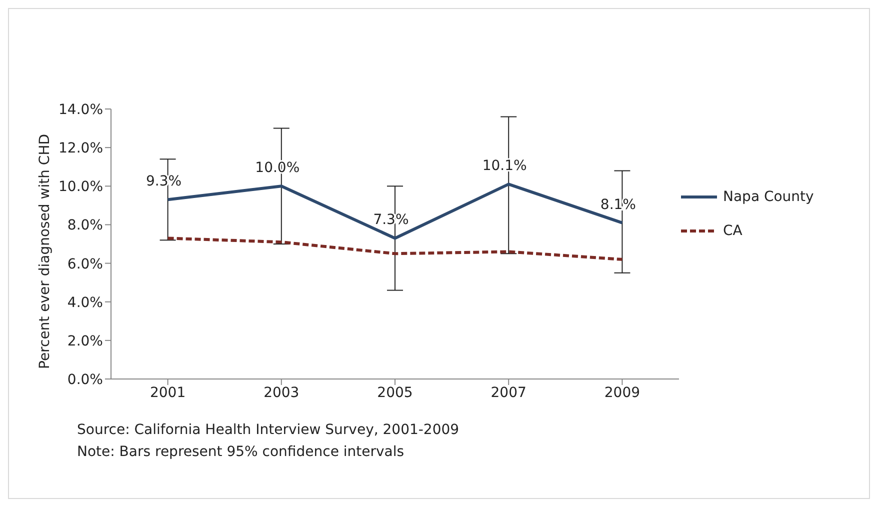 The width and height of the screenshot is (876, 505). Describe the element at coordinates (768, 197) in the screenshot. I see `legend-label: Napa County` at that location.